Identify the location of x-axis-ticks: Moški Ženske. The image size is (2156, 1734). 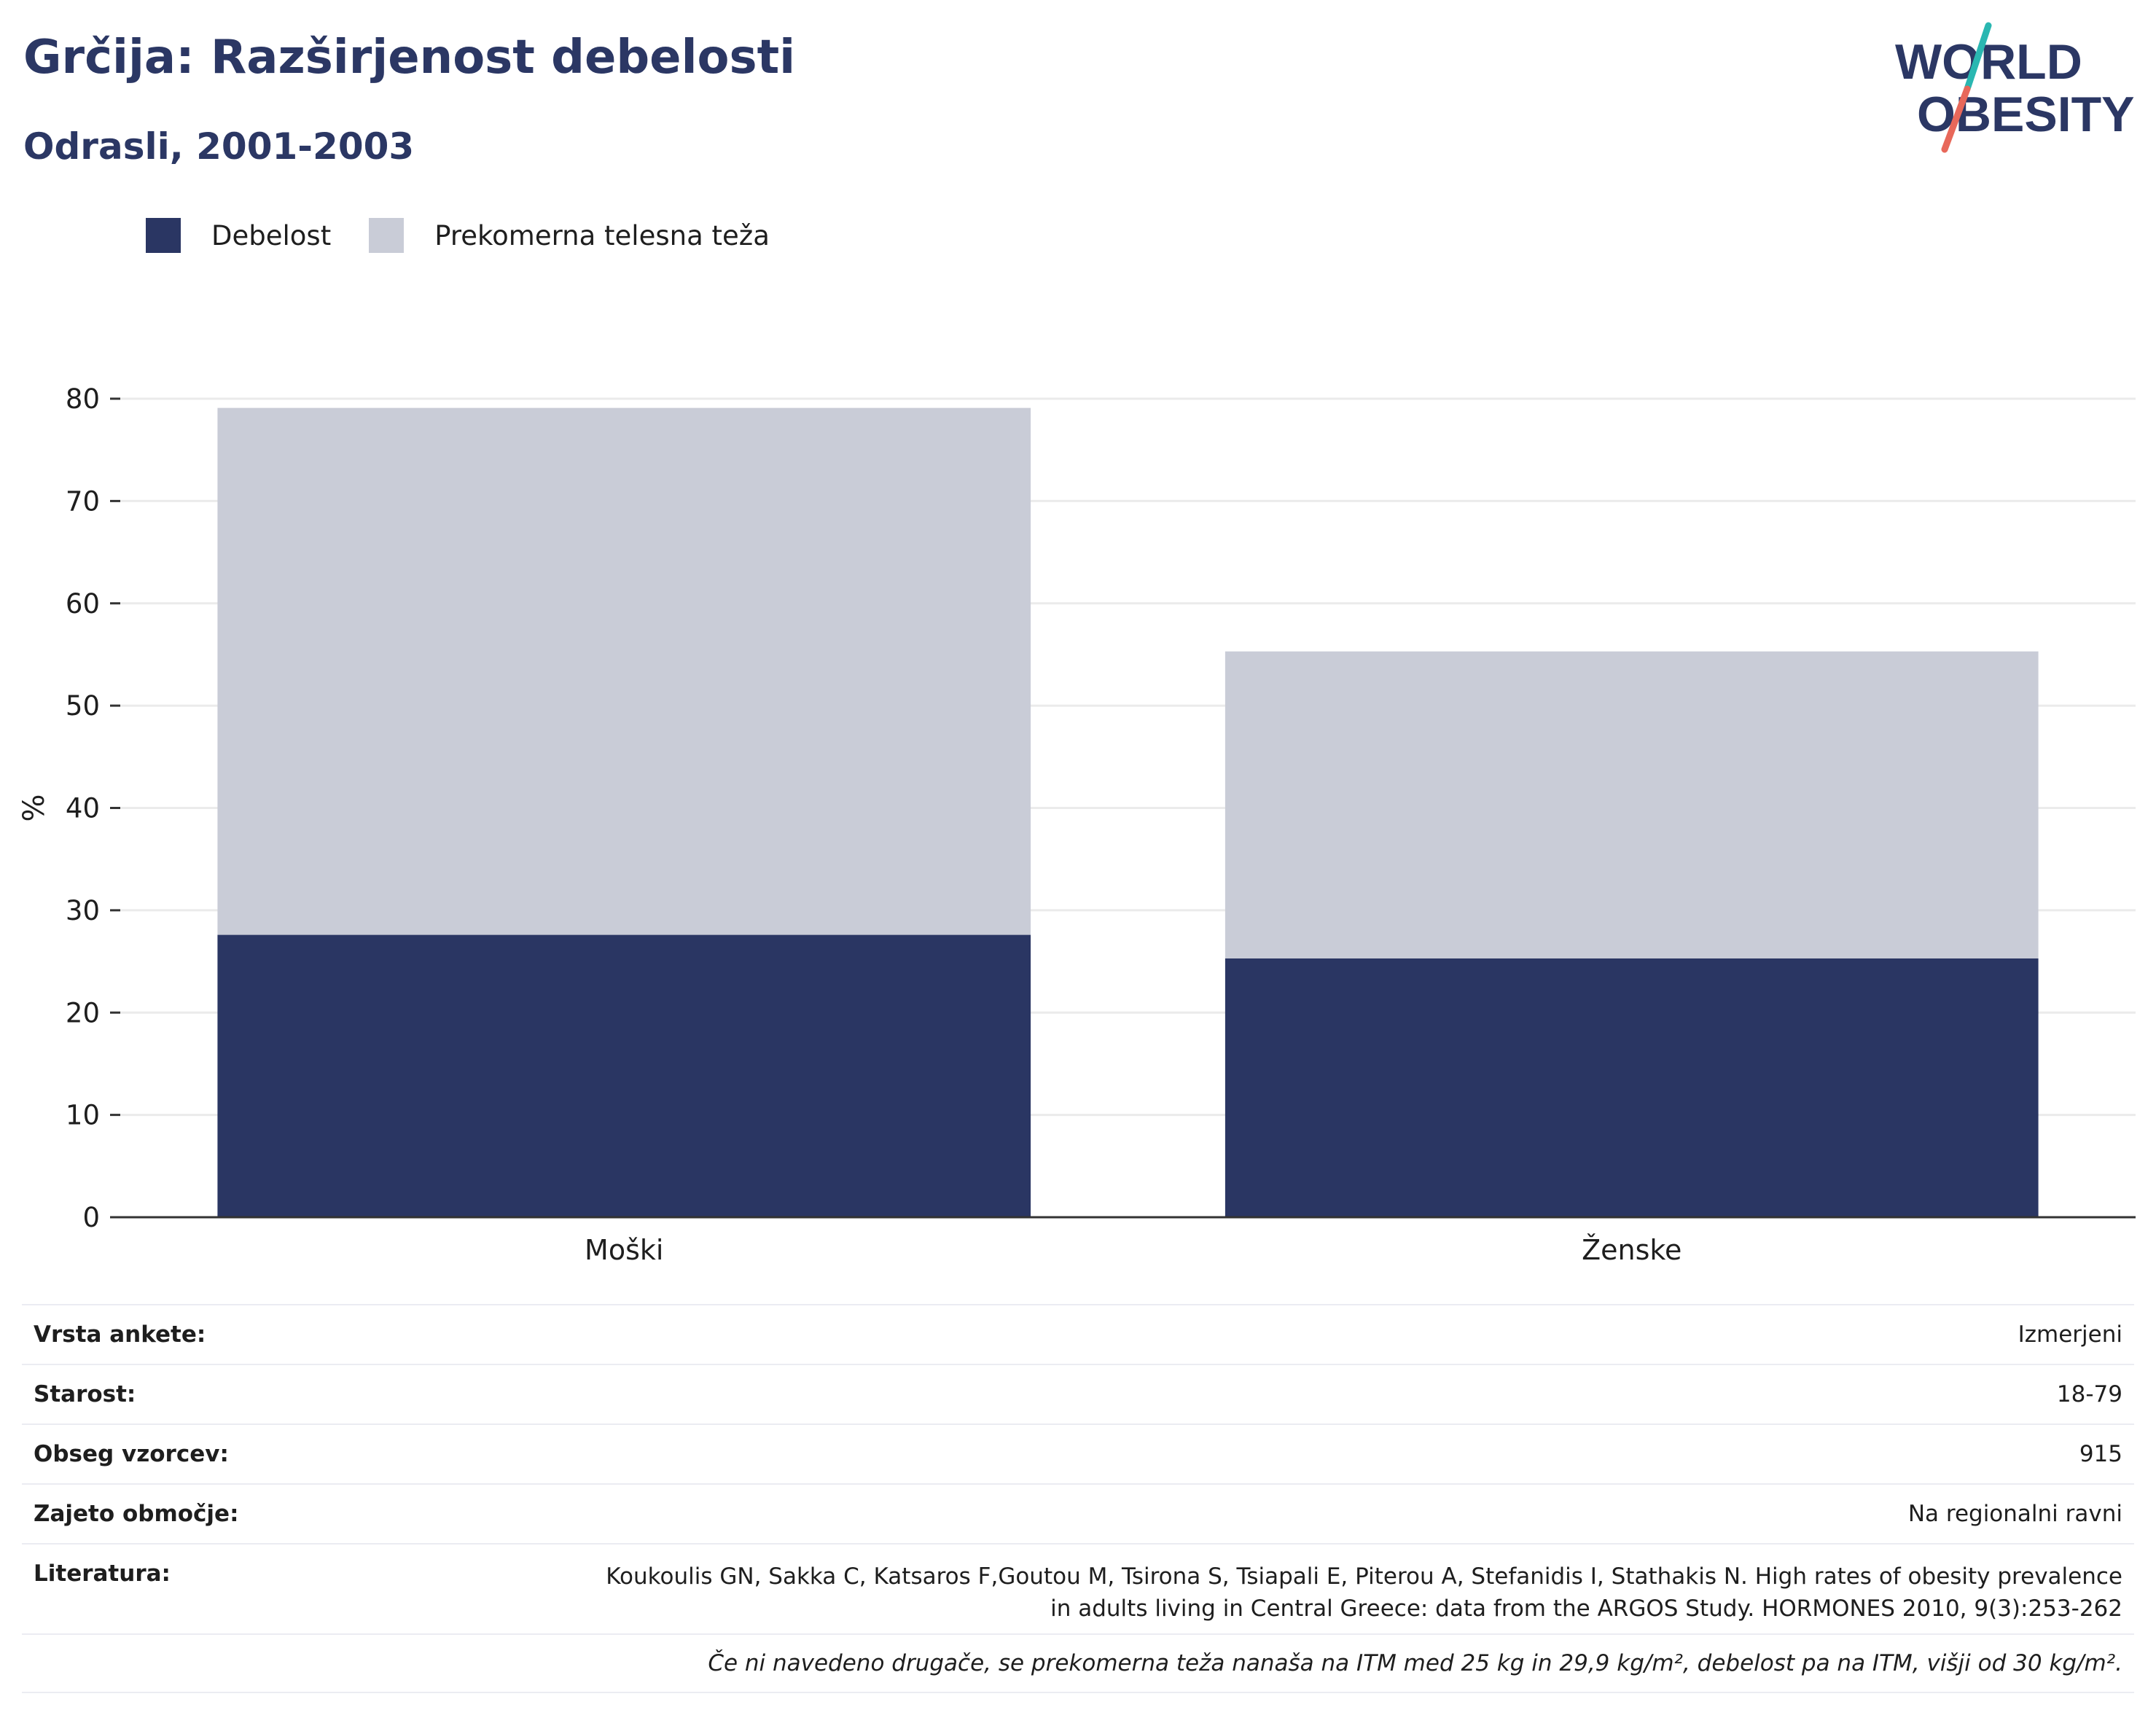
(1134, 1250).